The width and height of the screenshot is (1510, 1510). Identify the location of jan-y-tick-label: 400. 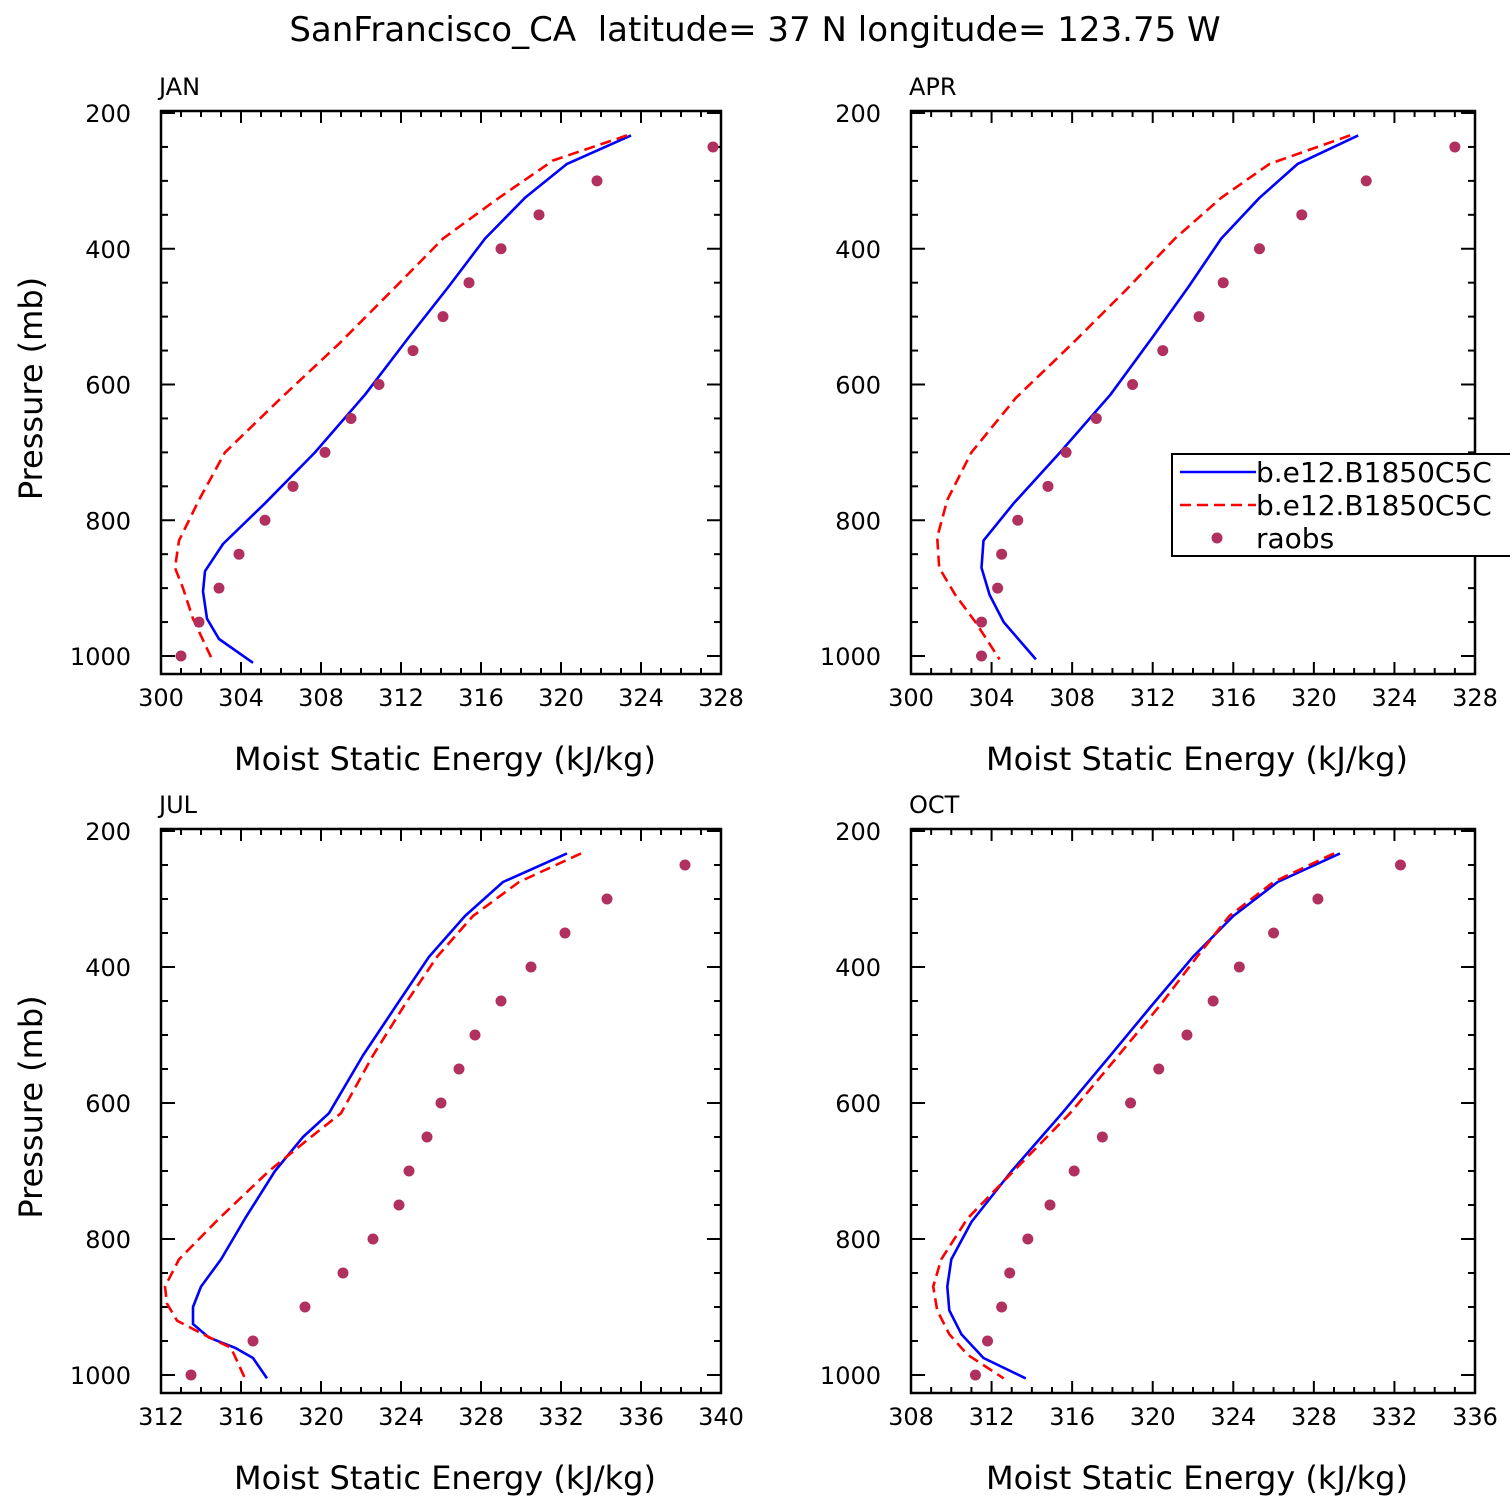
(108, 250).